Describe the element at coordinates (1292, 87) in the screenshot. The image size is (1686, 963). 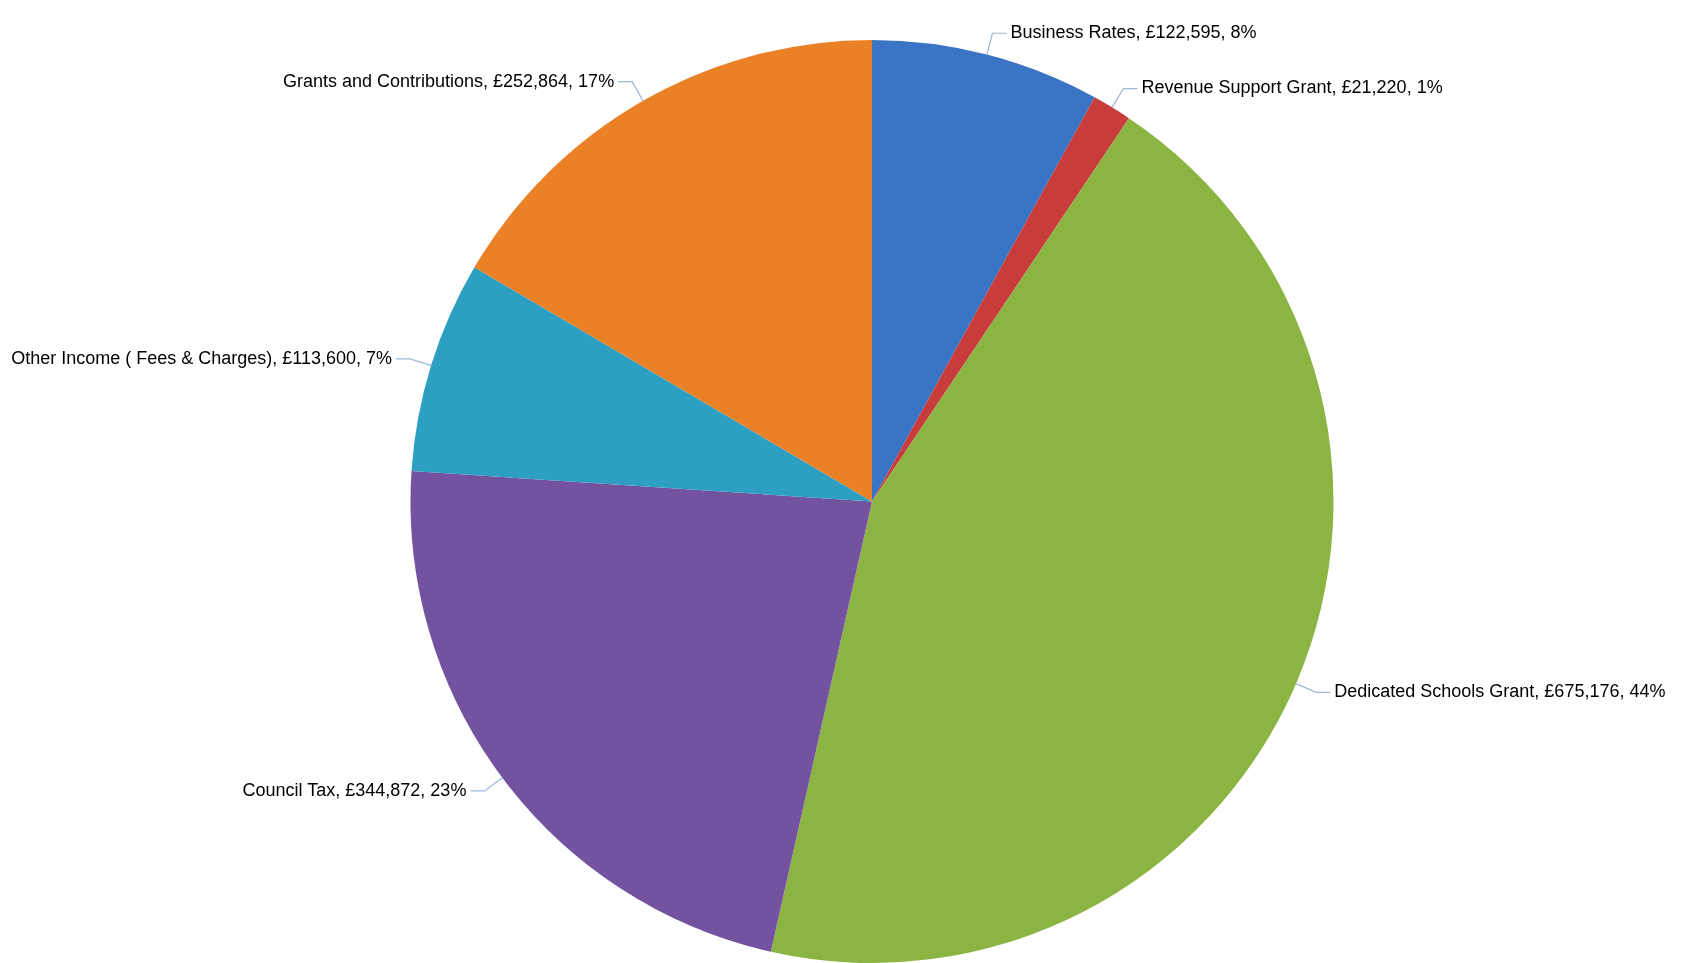
I see `slice-label: Revenue Support Grant, £21,220, 1%` at that location.